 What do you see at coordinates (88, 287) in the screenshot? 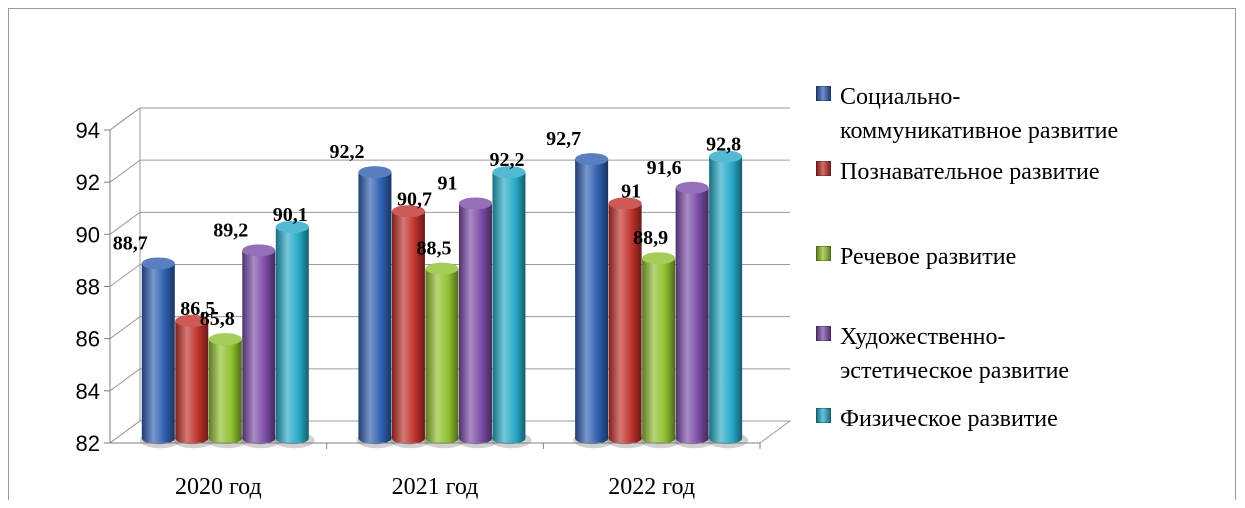
I see `y-tick-label: 88` at bounding box center [88, 287].